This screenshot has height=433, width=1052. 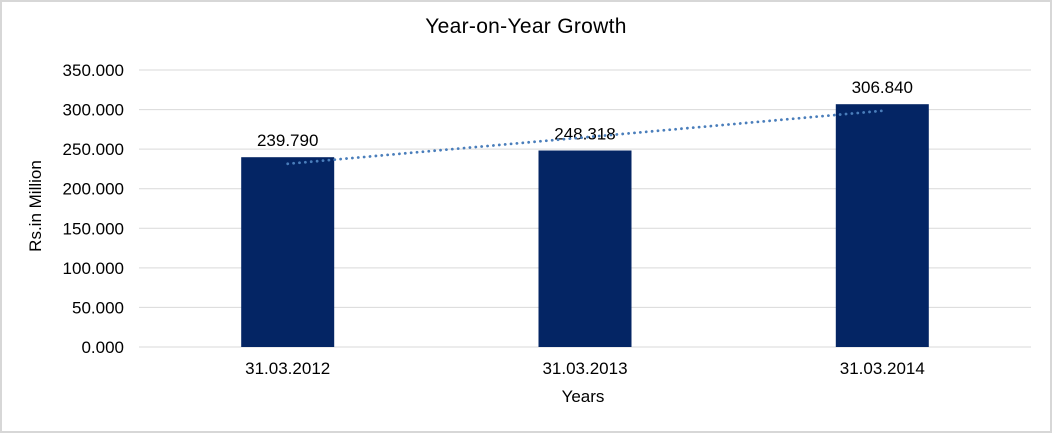 I want to click on bar-31.03.2014, so click(x=882, y=225).